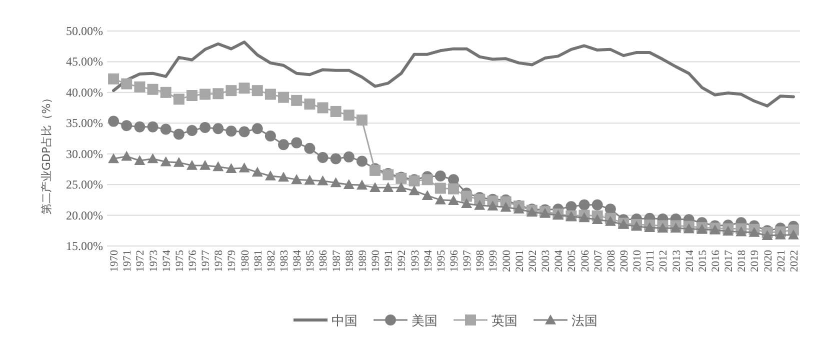 Image resolution: width=819 pixels, height=345 pixels. What do you see at coordinates (505, 321) in the screenshot?
I see `legend-label: 英国` at bounding box center [505, 321].